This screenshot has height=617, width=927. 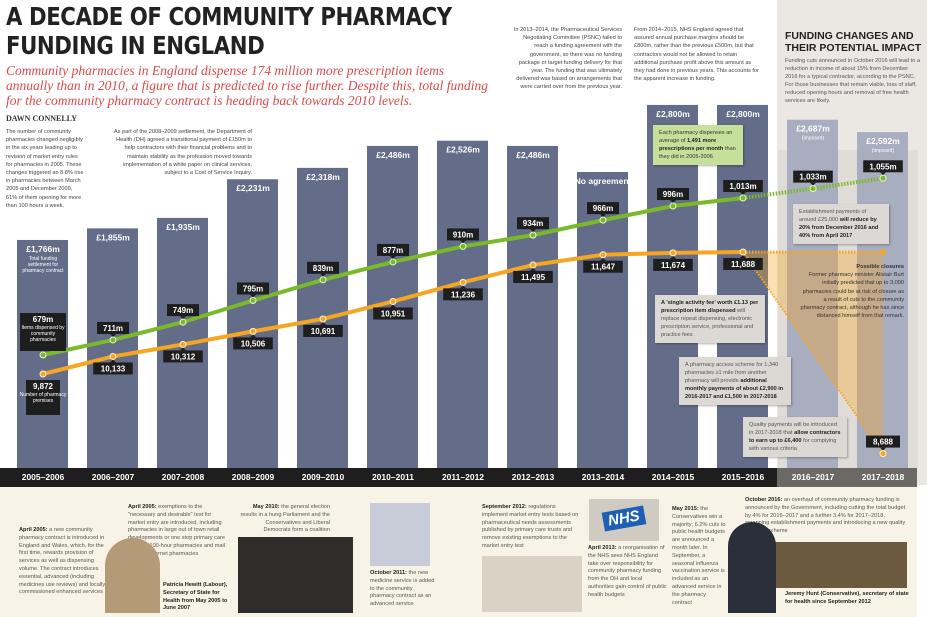 What do you see at coordinates (533, 277) in the screenshot?
I see `premises-label: 11,495` at bounding box center [533, 277].